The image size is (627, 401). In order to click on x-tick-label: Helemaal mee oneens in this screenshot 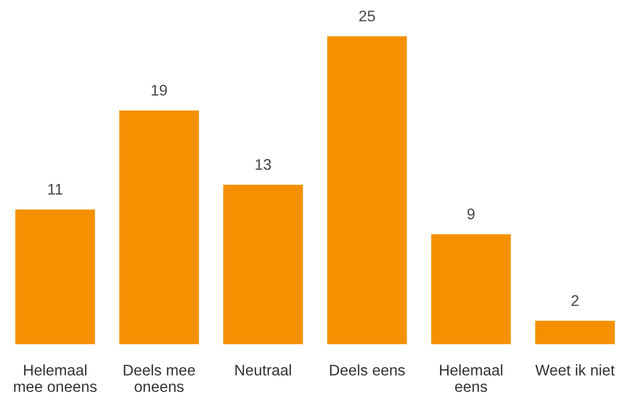, I will do `click(55, 378)`.